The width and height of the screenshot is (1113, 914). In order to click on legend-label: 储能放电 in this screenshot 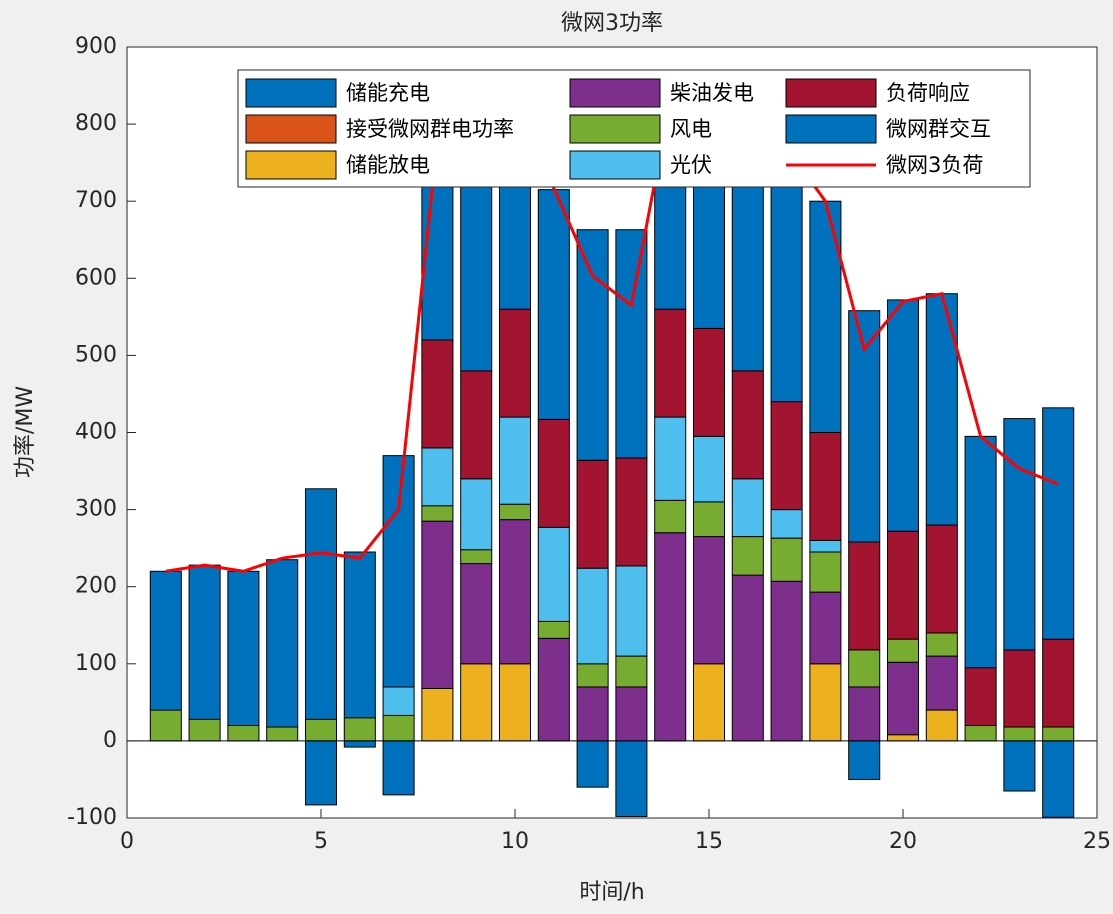, I will do `click(388, 165)`.